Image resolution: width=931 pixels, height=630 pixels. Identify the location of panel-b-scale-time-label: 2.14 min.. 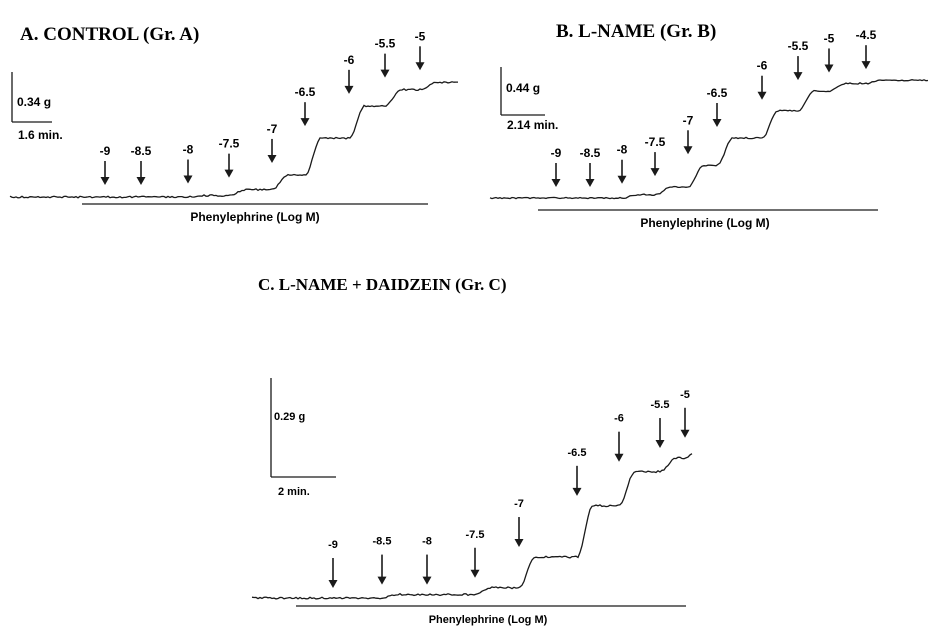
(532, 125).